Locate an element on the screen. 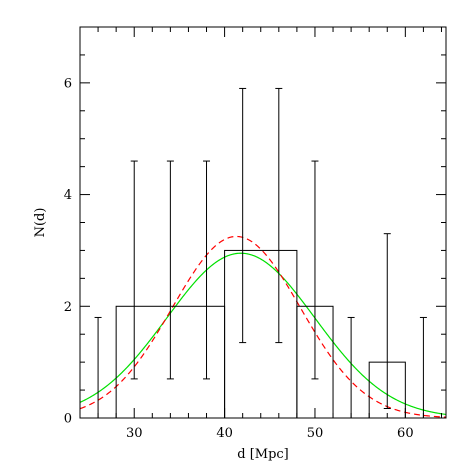 The image size is (469, 469). x-tick-label: 40 is located at coordinates (224, 433).